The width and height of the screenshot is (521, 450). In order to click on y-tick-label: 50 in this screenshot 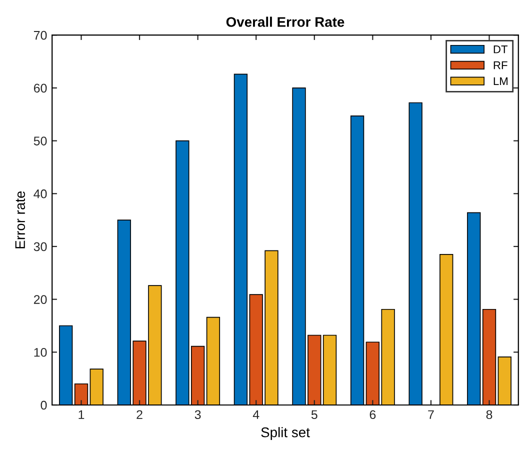, I will do `click(40, 141)`.